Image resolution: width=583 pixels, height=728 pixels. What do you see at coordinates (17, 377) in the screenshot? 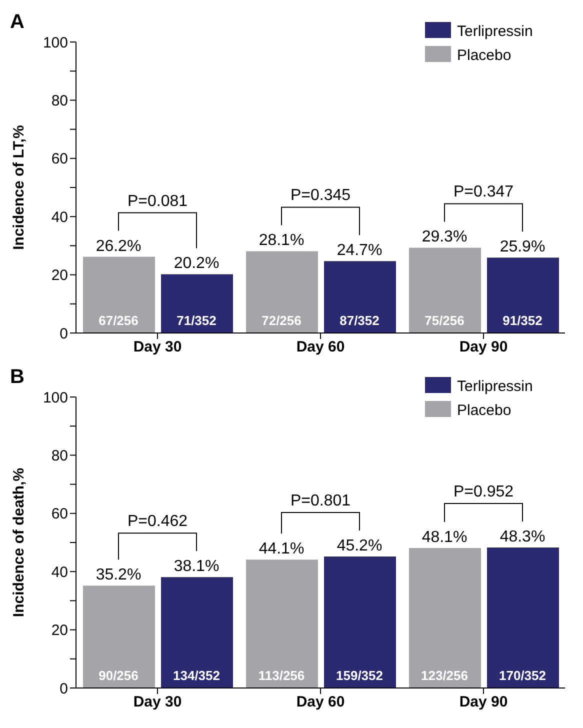
I see `chart-title: B` at bounding box center [17, 377].